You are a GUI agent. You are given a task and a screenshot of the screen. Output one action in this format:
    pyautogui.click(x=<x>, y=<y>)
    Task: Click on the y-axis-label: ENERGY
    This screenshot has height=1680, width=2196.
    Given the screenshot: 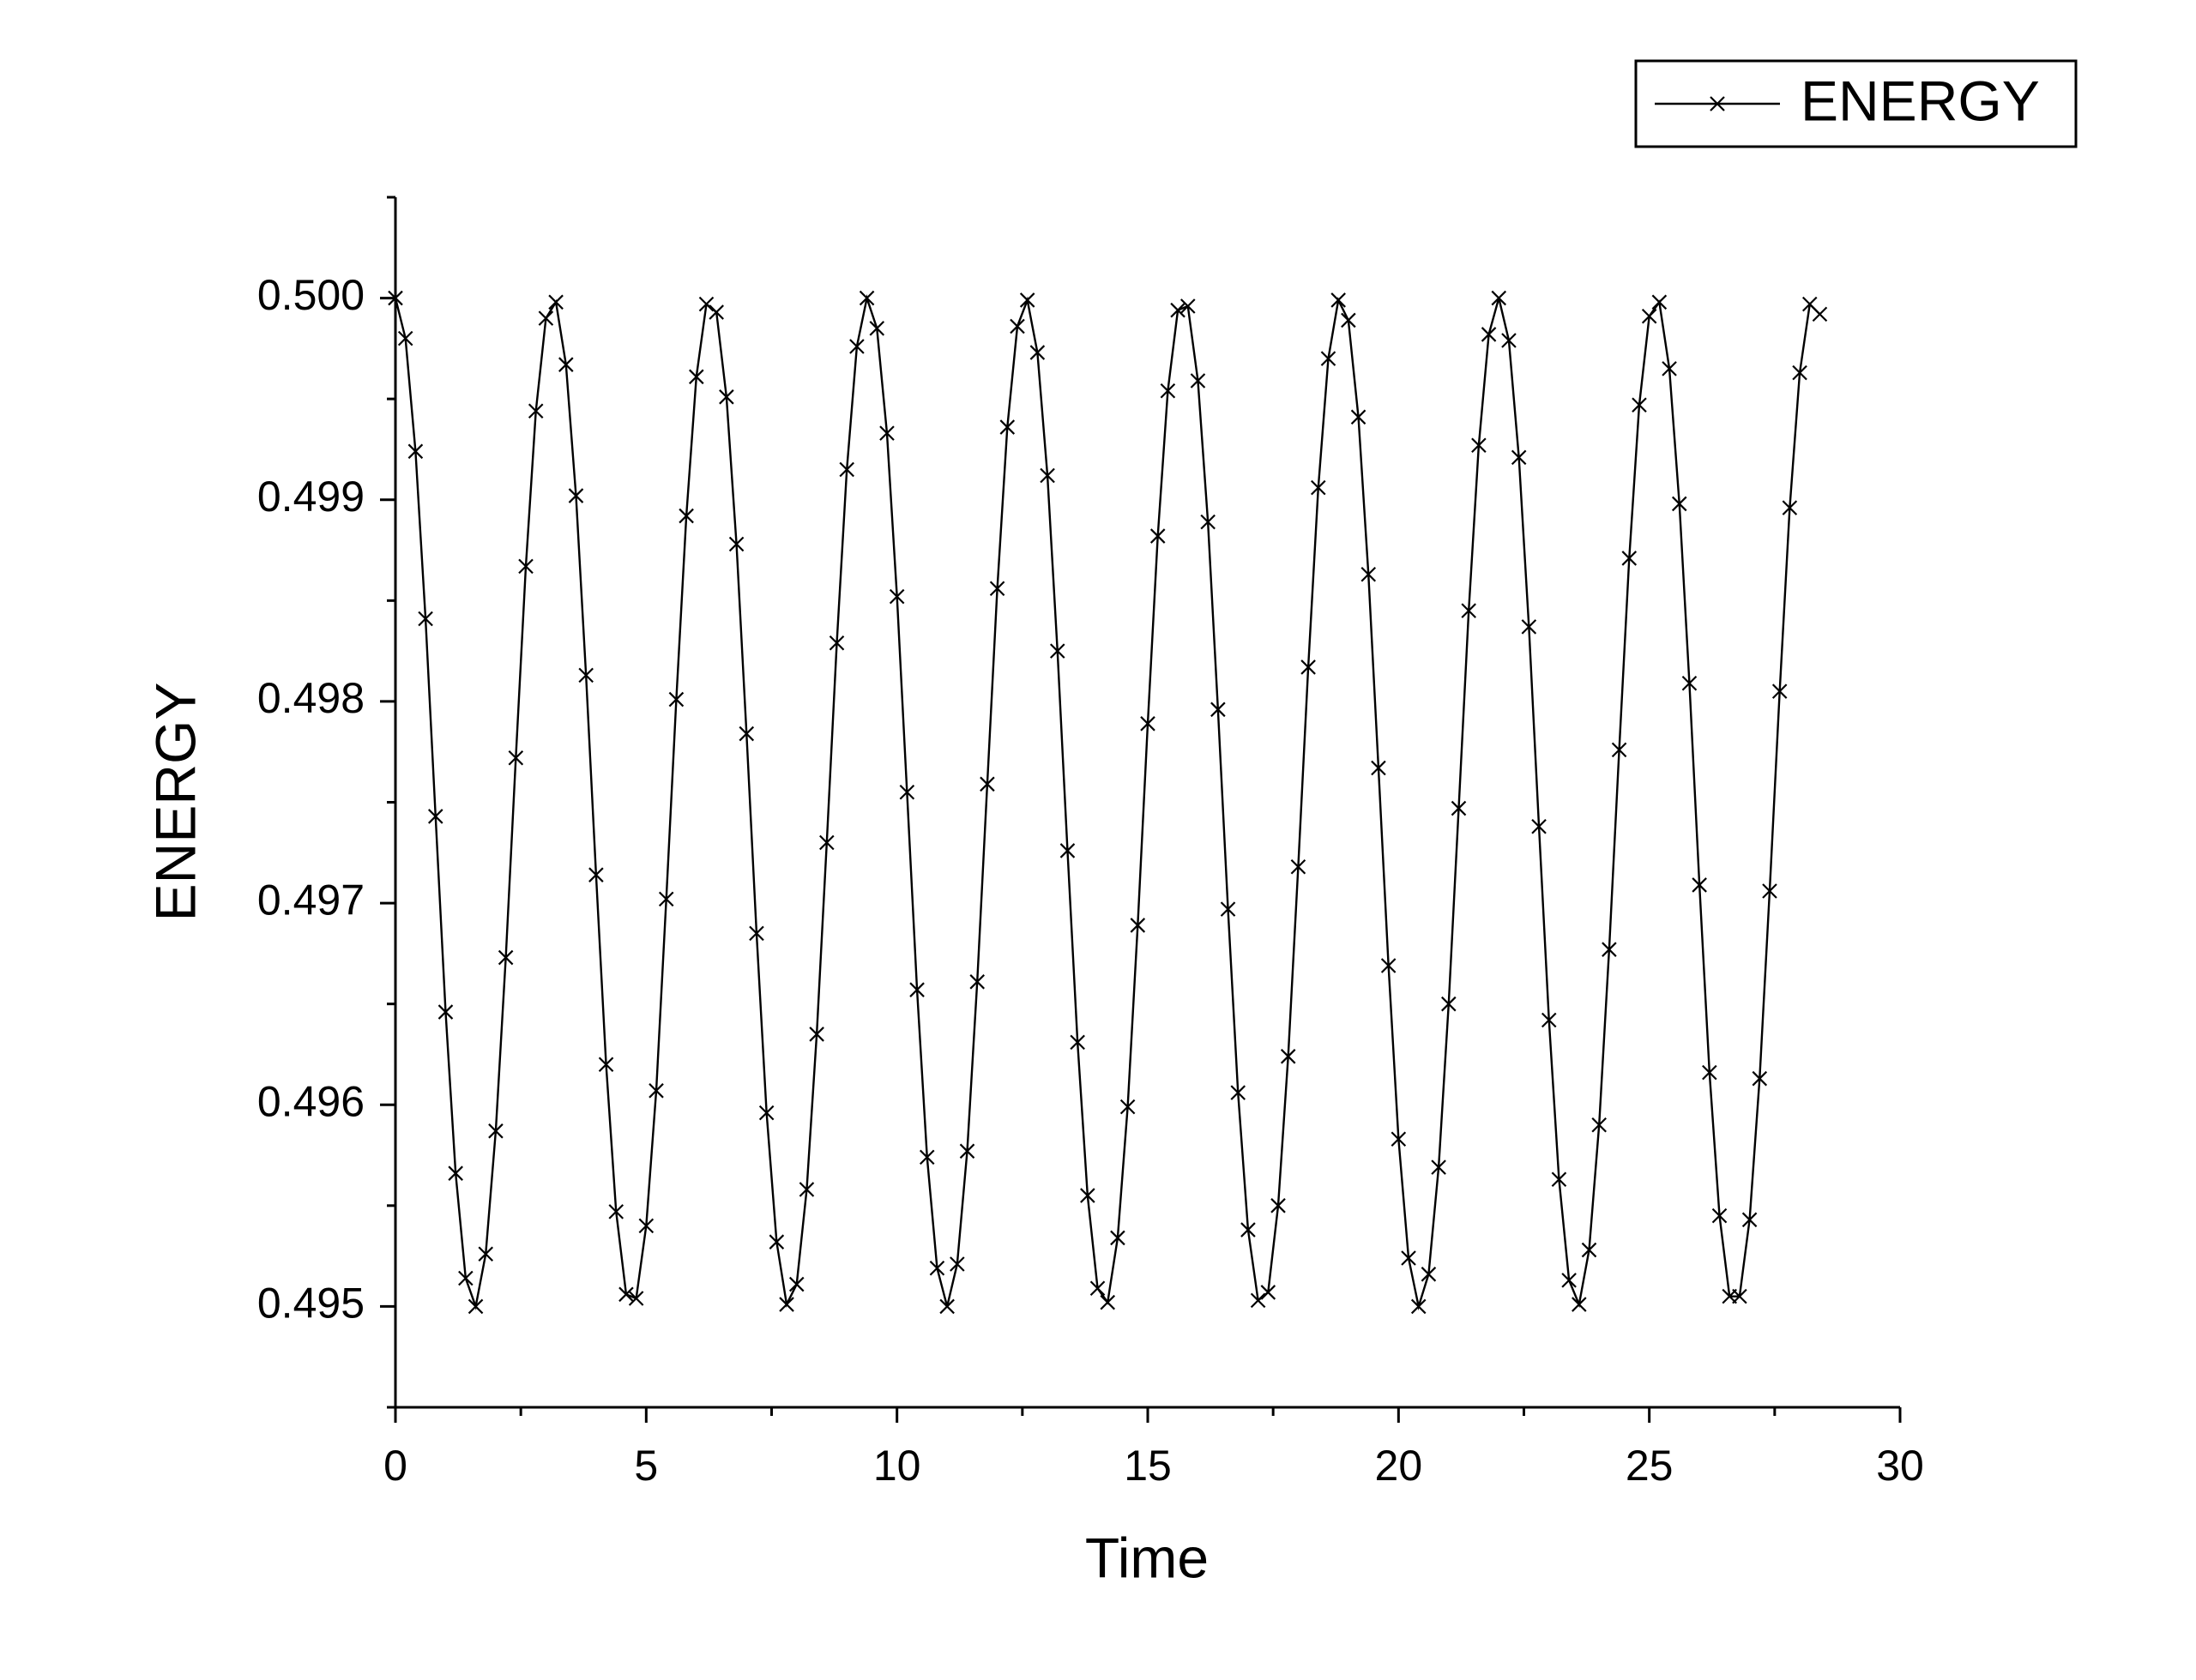 What is the action you would take?
    pyautogui.click(x=175, y=802)
    